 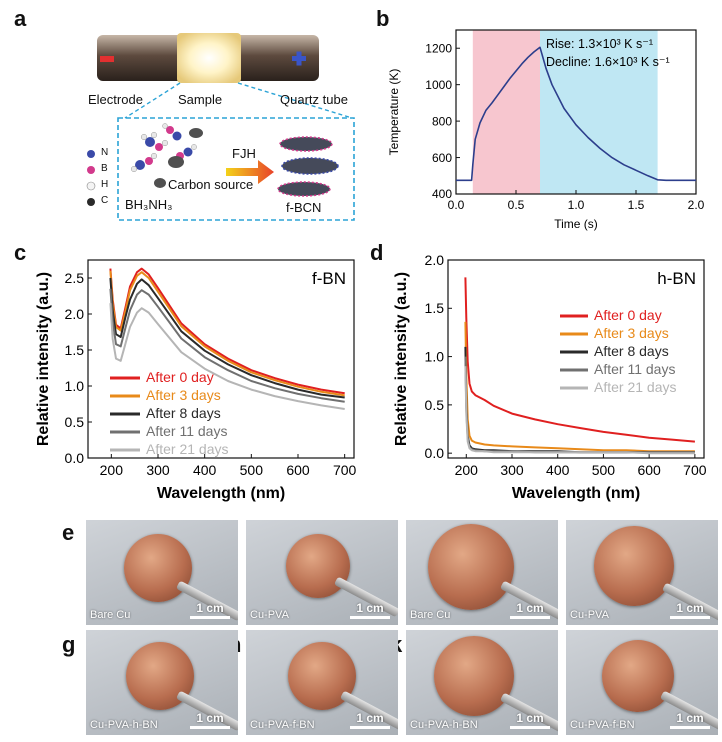 What do you see at coordinates (649, 470) in the screenshot?
I see `x-tick-label: 600` at bounding box center [649, 470].